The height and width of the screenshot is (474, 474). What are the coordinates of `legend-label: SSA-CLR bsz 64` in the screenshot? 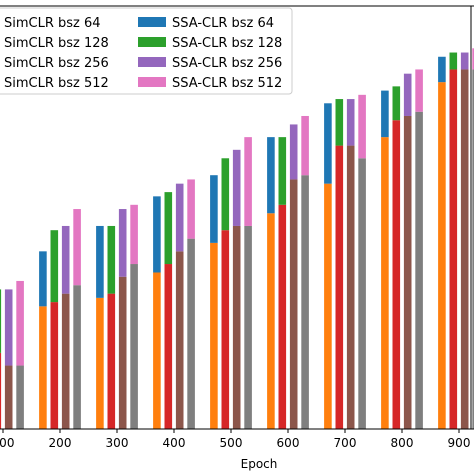 It's located at (223, 23).